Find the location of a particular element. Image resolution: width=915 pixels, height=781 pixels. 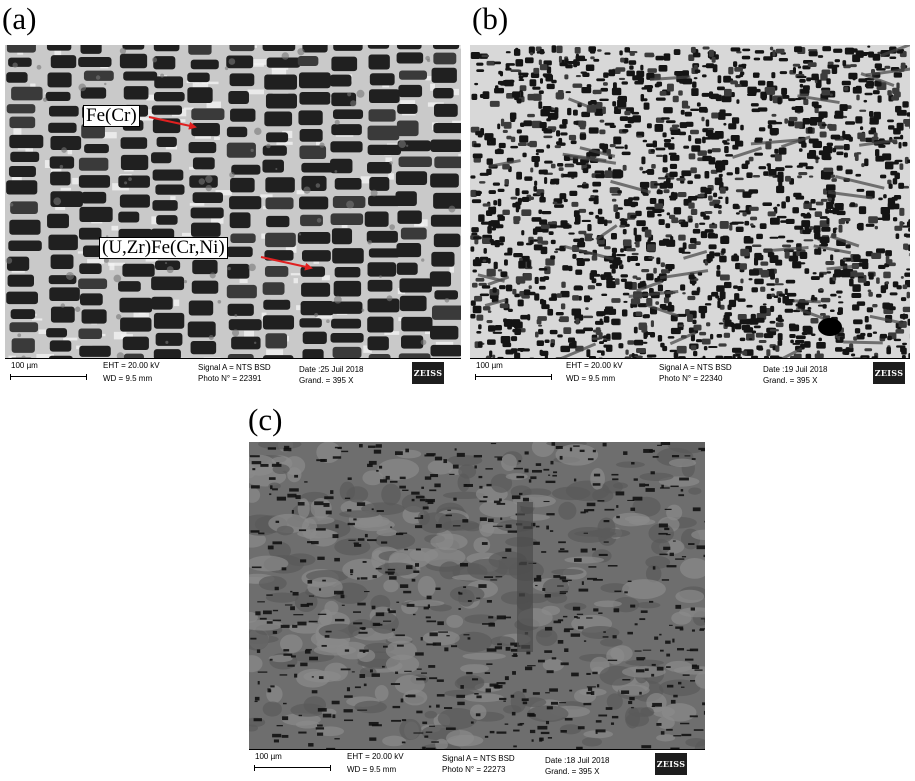

panel-label-b: (b) is located at coordinates (490, 18).